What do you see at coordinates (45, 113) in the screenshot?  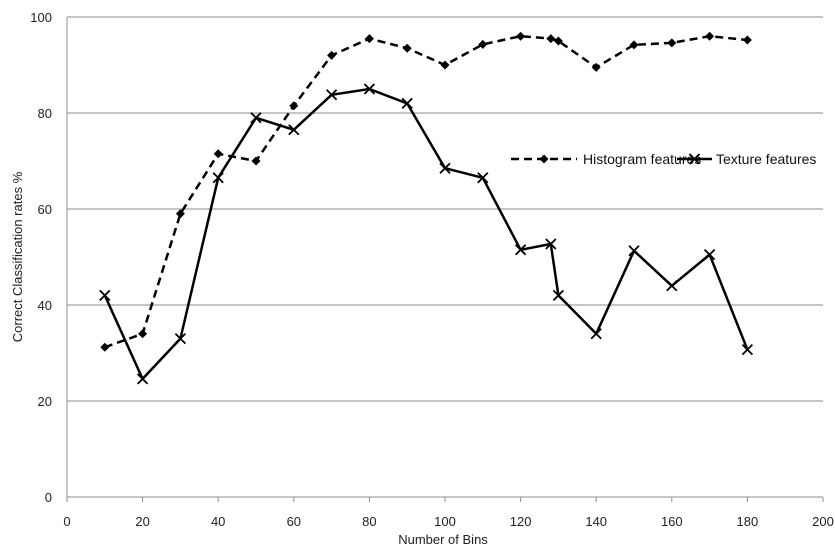 I see `y-tick-label: 80` at bounding box center [45, 113].